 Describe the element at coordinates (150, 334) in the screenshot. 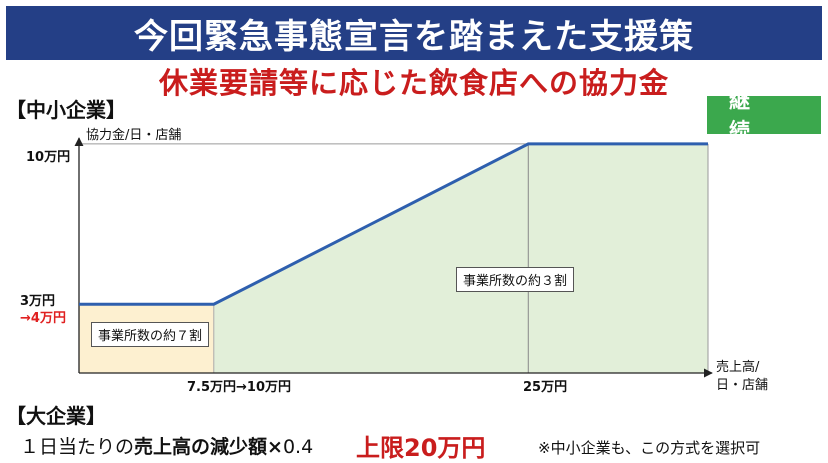

I see `region-annotation: 事業所数の約７割` at that location.